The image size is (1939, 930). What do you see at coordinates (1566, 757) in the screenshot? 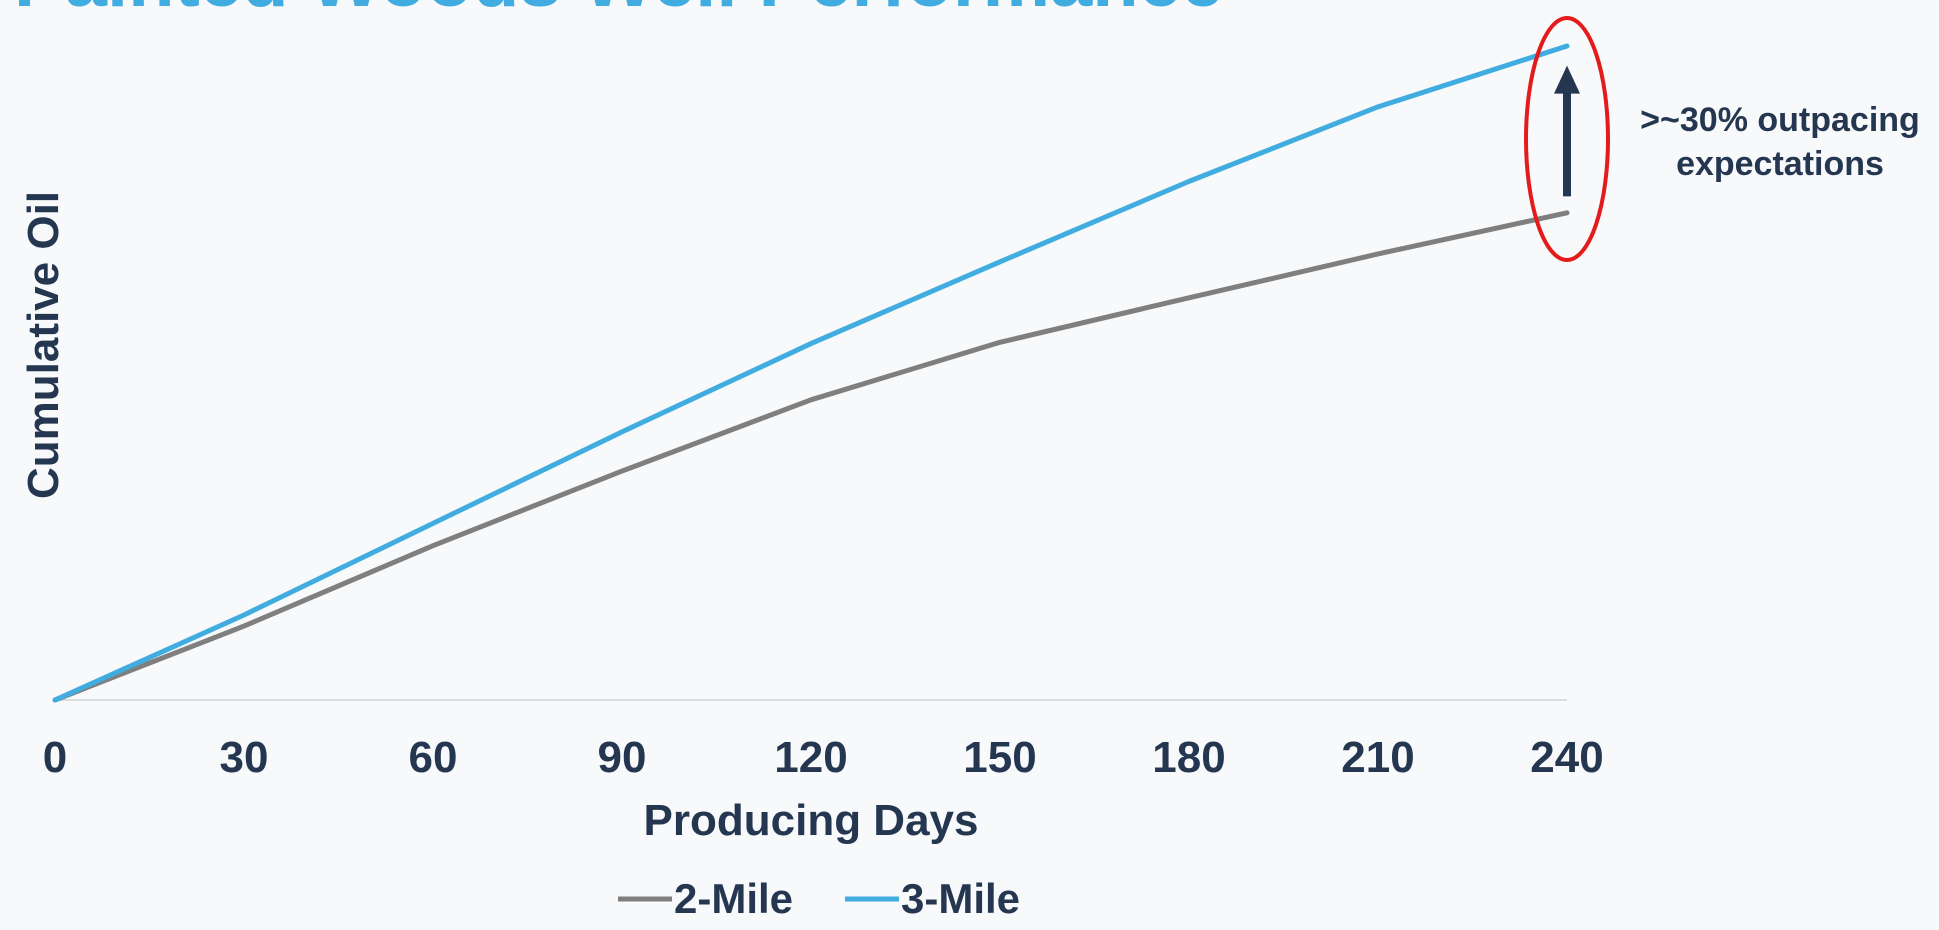
I see `x-tick-label: 240` at bounding box center [1566, 757].